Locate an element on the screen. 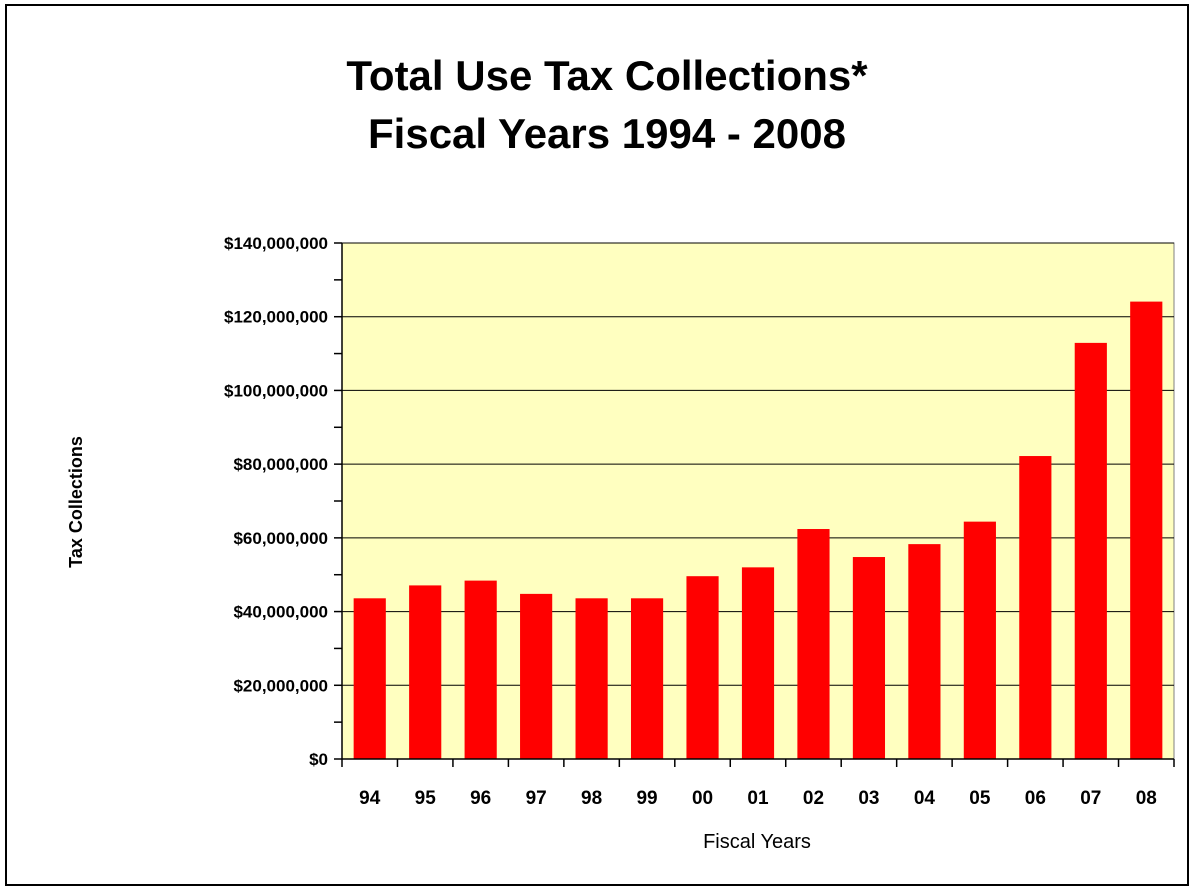 Image resolution: width=1195 pixels, height=891 pixels. x-tick-label: 05 is located at coordinates (980, 798).